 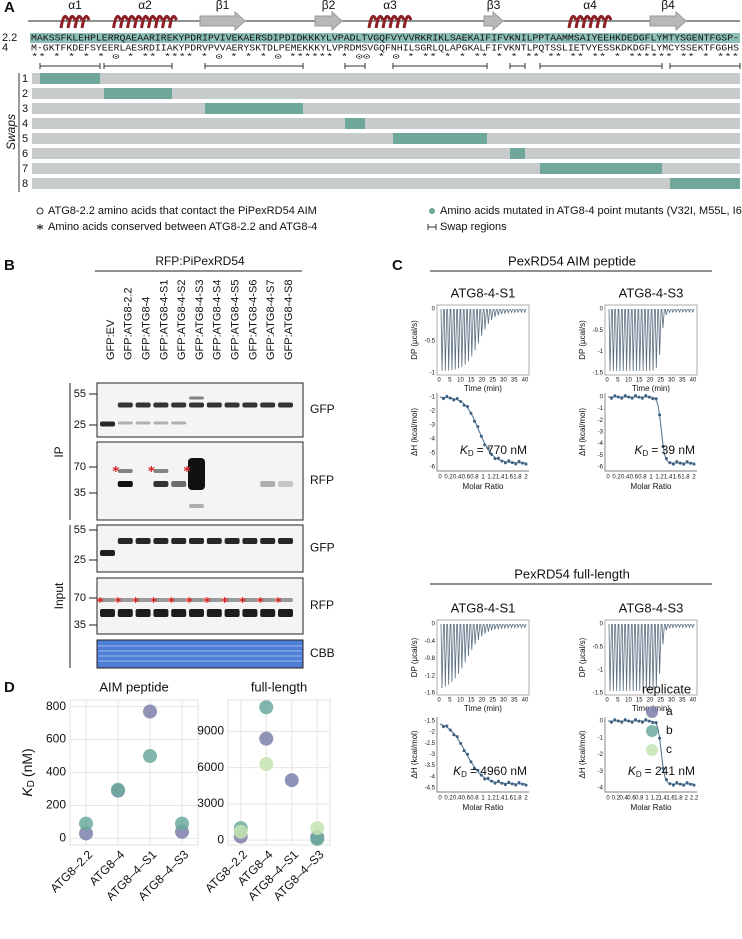 I want to click on experiment-title: PexRD54 full-length, so click(x=572, y=573).